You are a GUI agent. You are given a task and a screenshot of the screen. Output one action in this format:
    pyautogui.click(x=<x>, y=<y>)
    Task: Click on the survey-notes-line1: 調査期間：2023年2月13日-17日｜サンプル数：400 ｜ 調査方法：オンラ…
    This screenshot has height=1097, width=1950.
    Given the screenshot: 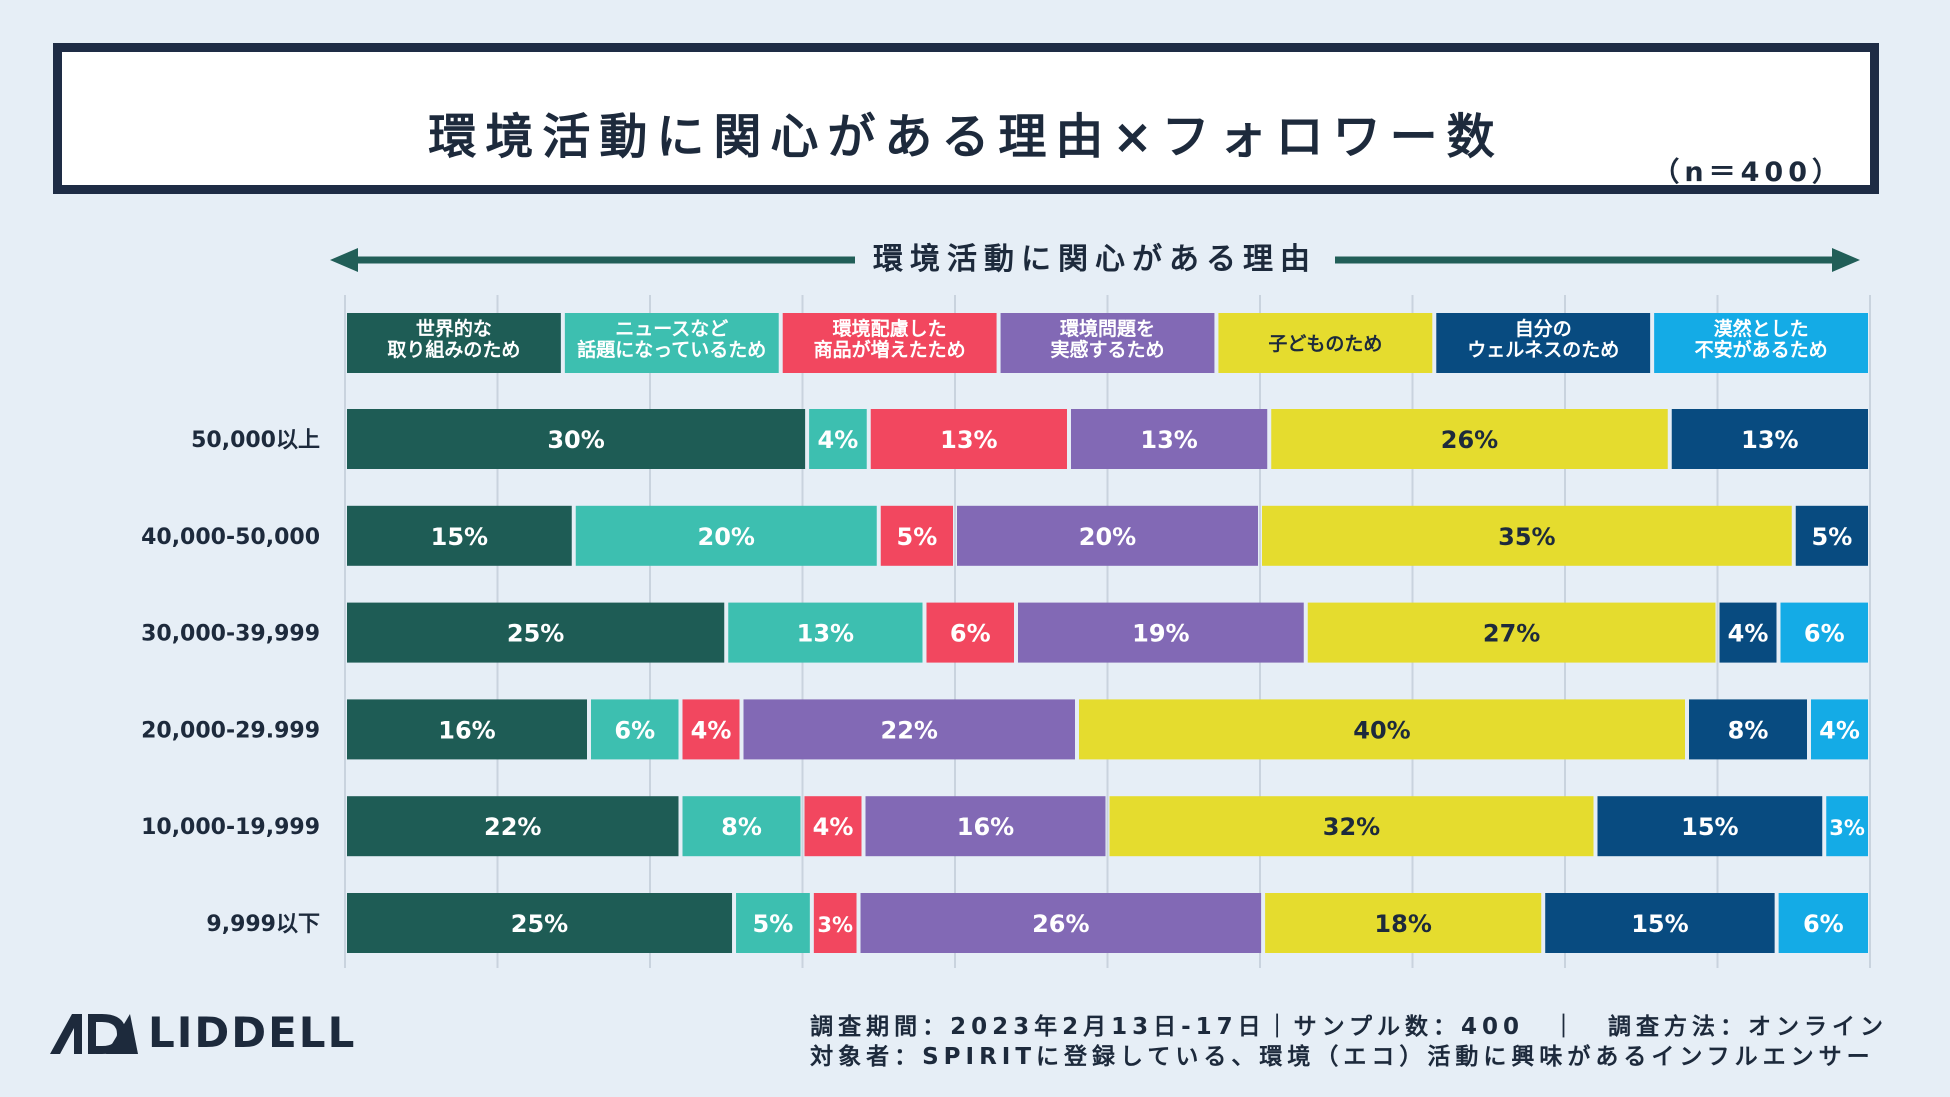 What is the action you would take?
    pyautogui.click(x=1349, y=1027)
    